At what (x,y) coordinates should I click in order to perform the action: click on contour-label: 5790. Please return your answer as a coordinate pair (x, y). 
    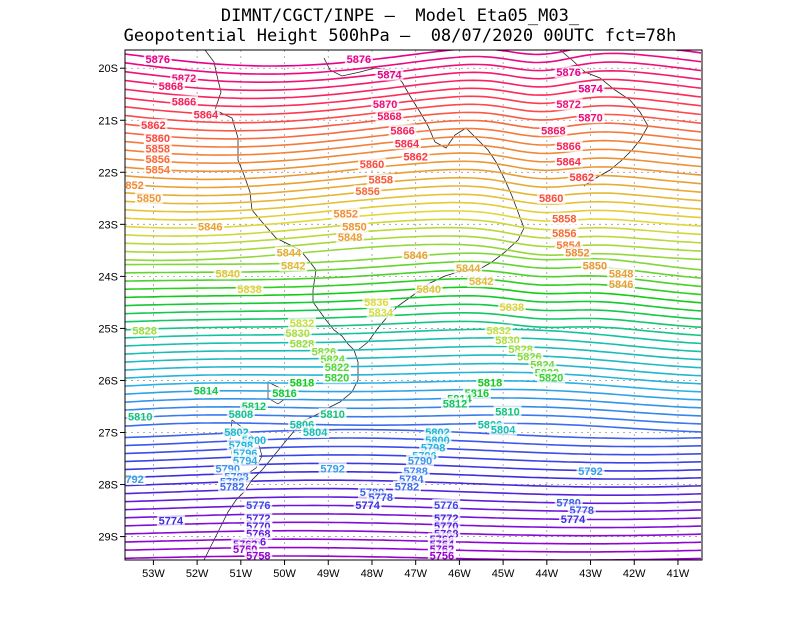
    Looking at the image, I should click on (420, 462).